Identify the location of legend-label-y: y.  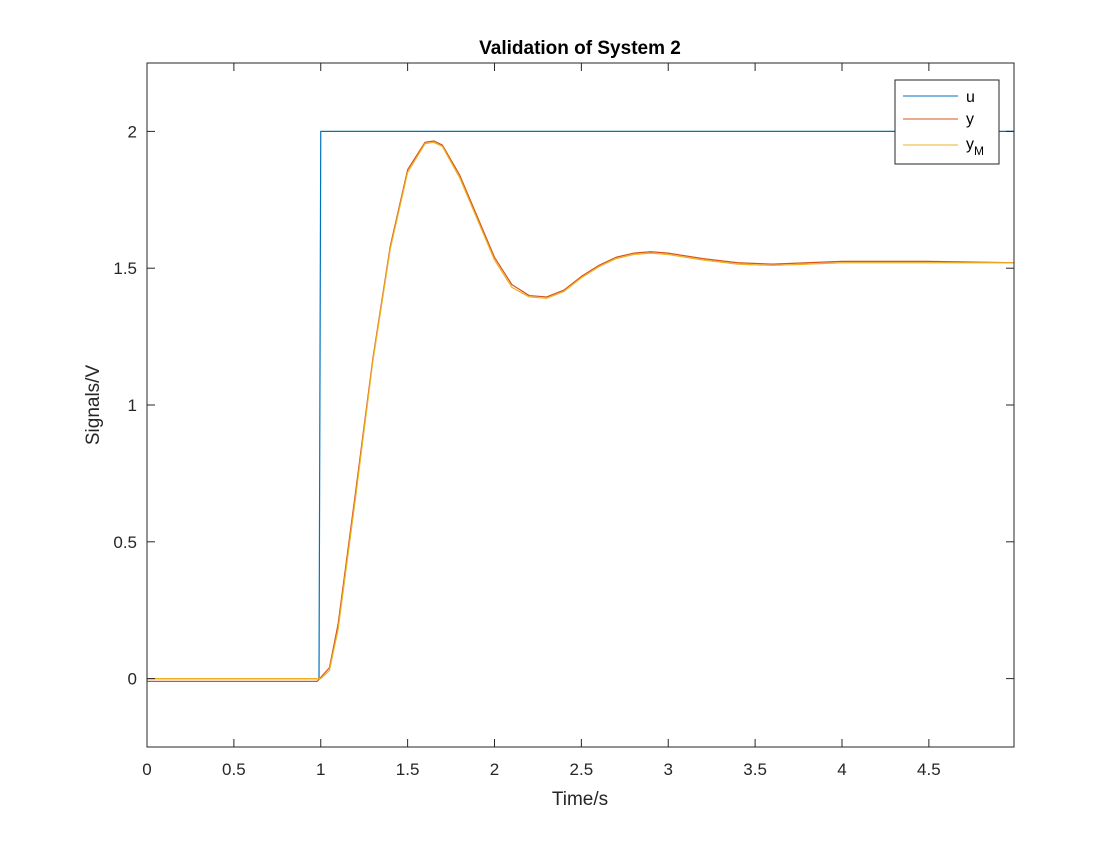
(970, 119).